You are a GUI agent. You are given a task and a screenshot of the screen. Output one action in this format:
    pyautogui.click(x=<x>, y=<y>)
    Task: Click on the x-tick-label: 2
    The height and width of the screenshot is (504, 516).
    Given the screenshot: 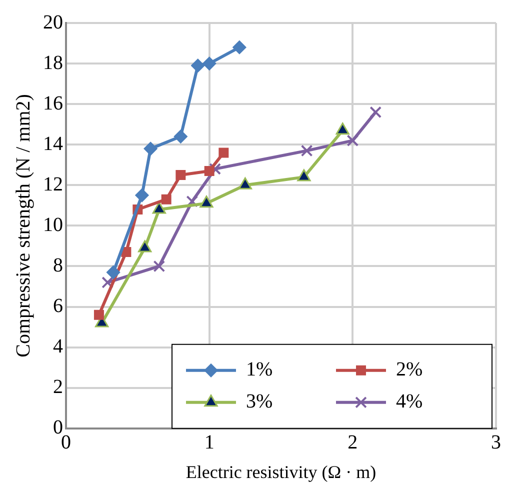 What is the action you would take?
    pyautogui.click(x=353, y=443)
    